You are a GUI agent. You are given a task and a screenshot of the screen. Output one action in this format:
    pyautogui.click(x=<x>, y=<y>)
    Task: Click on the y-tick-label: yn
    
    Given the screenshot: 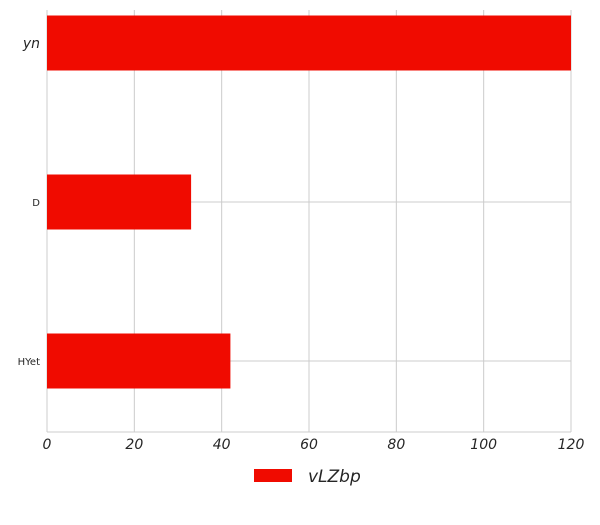 What is the action you would take?
    pyautogui.click(x=31, y=44)
    